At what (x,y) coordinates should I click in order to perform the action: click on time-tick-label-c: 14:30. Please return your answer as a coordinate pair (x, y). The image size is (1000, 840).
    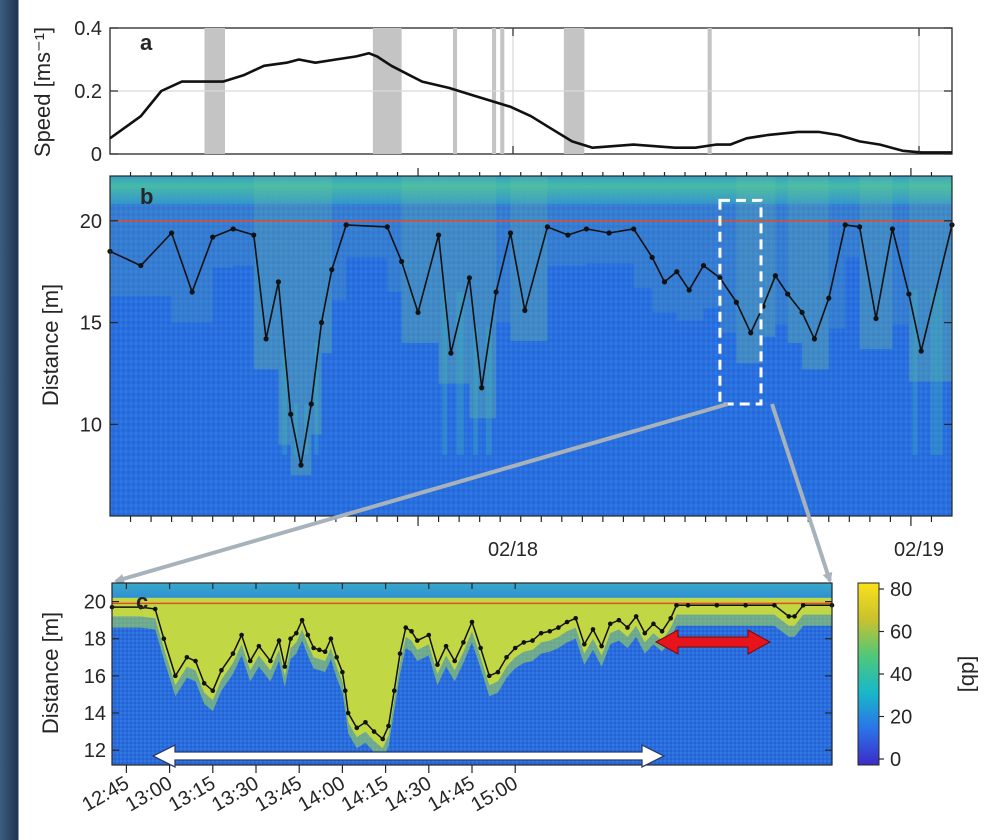
    Looking at the image, I should click on (408, 794).